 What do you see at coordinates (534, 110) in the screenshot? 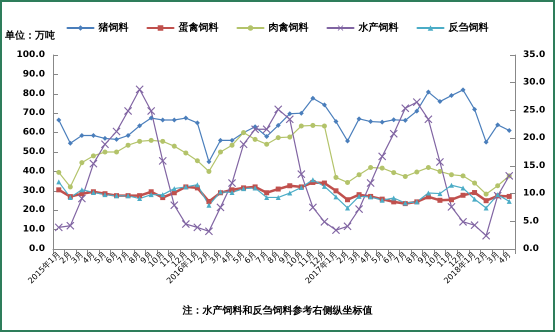
I see `y2-tick-label: 25.0` at bounding box center [534, 110].